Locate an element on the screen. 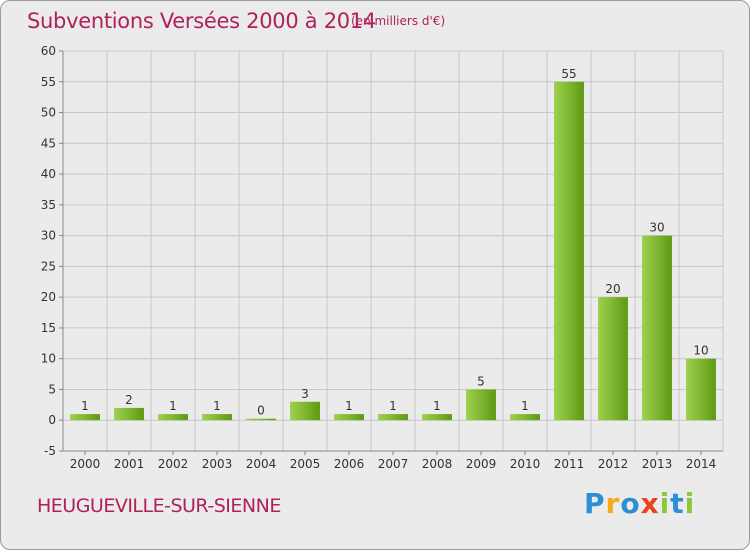 The image size is (750, 550). proxiti-logo: Proxiti is located at coordinates (639, 503).